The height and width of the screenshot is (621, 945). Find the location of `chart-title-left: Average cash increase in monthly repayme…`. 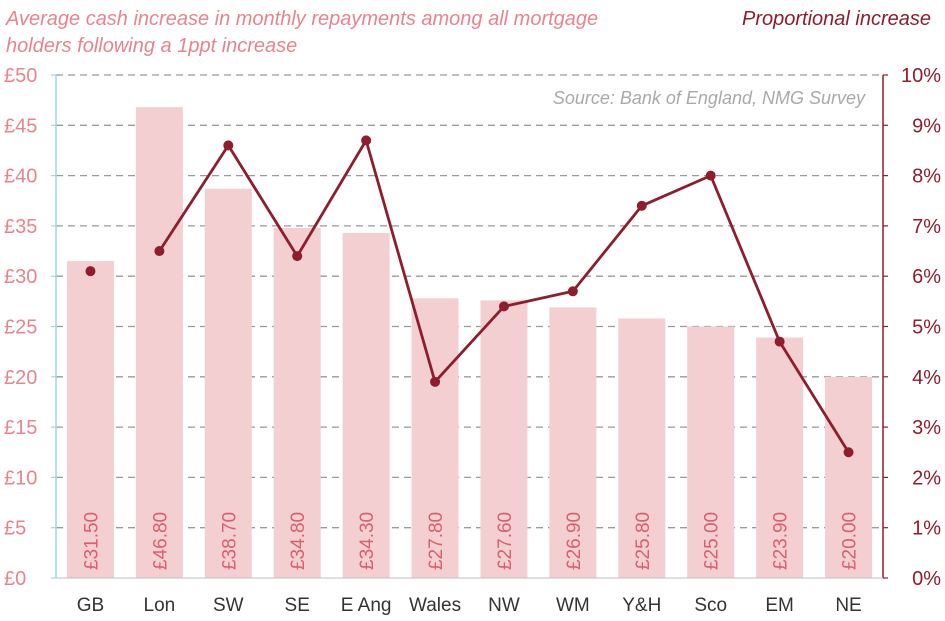

chart-title-left: Average cash increase in monthly repayme… is located at coordinates (302, 32).